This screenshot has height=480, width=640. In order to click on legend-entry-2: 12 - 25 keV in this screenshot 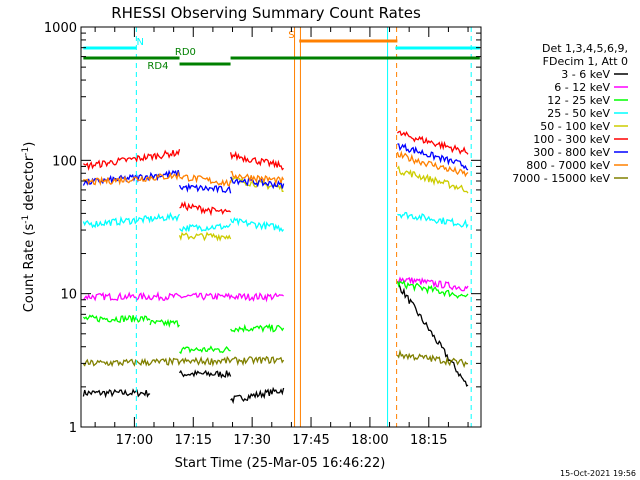, I will do `click(578, 100)`.